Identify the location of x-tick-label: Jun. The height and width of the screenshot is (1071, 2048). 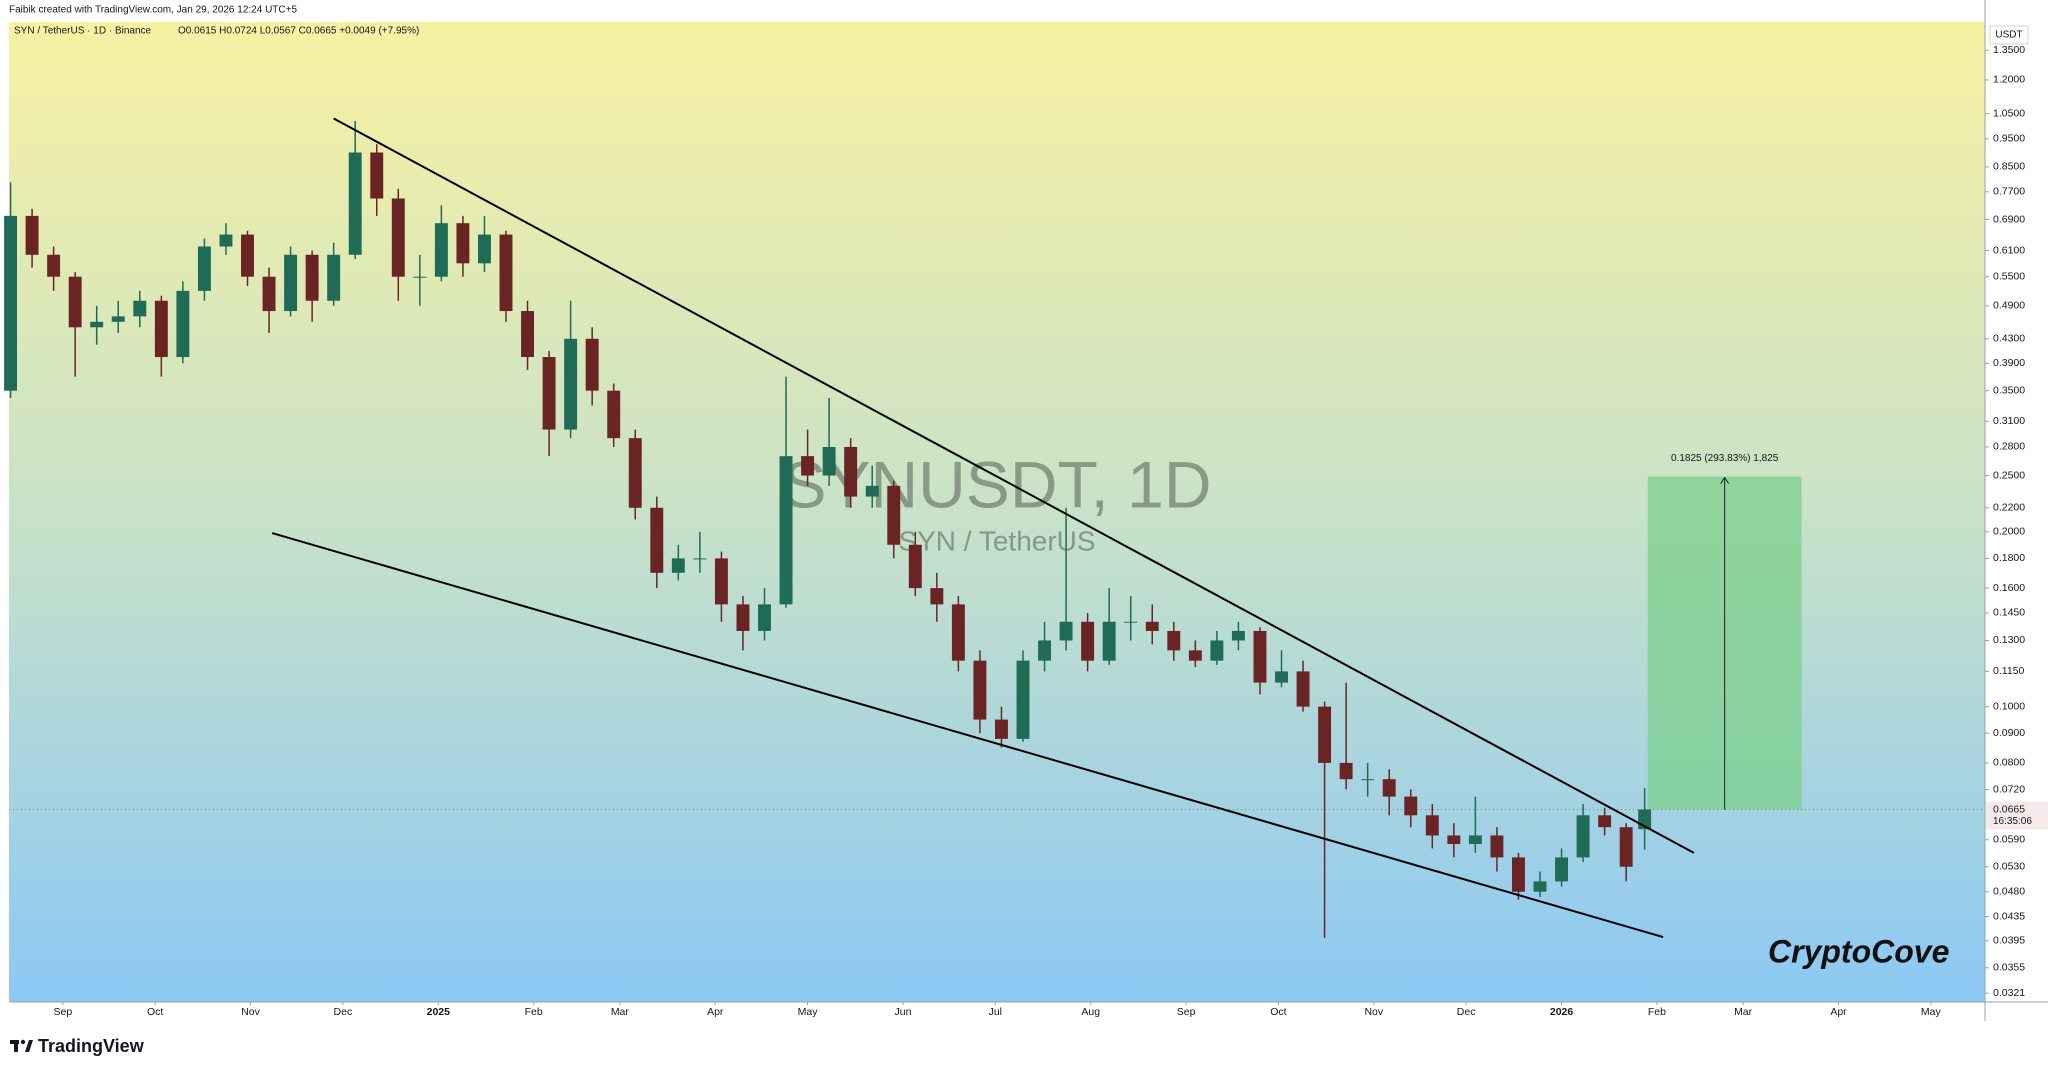
(903, 1012).